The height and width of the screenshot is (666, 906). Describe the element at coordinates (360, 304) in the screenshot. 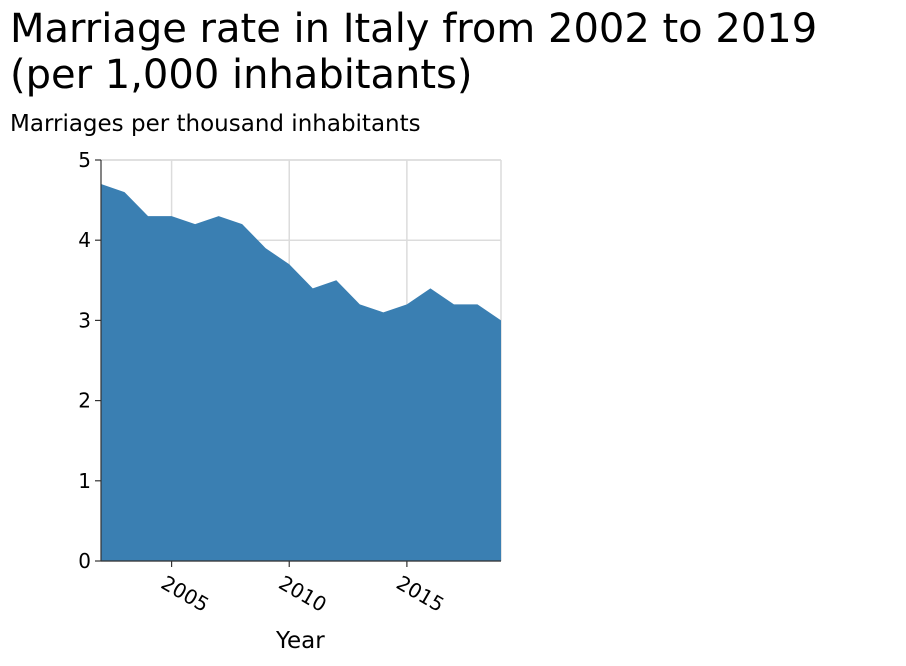

I see `data-point-2013` at that location.